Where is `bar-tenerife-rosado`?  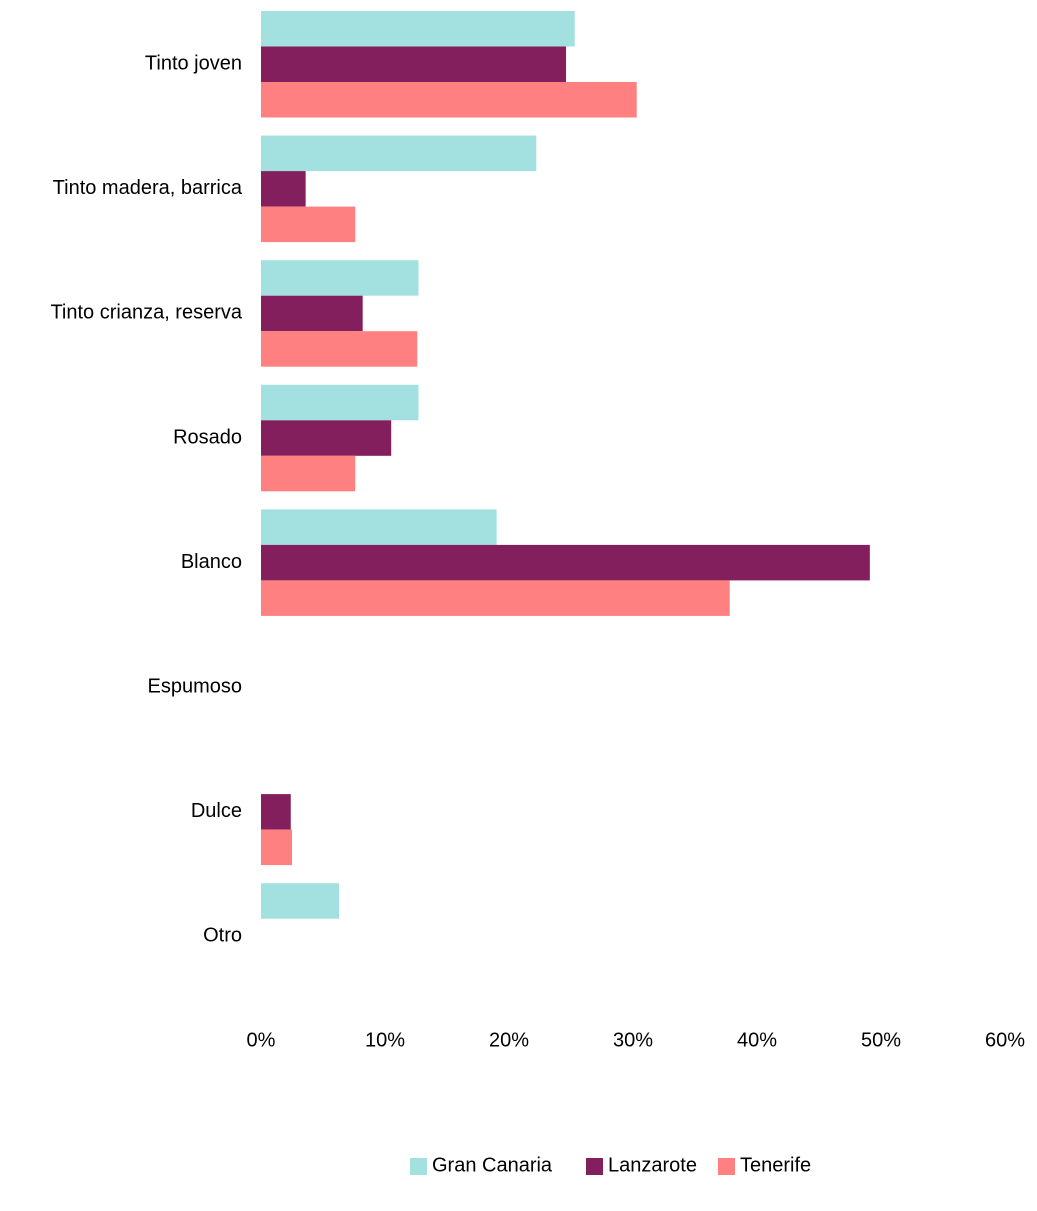
bar-tenerife-rosado is located at coordinates (308, 473).